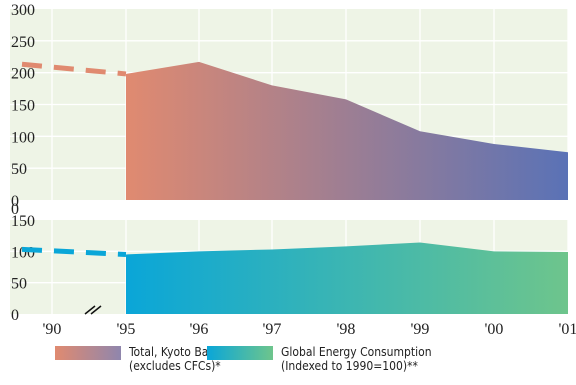 This screenshot has width=576, height=385. What do you see at coordinates (88, 353) in the screenshot?
I see `legend-swatch-total` at bounding box center [88, 353].